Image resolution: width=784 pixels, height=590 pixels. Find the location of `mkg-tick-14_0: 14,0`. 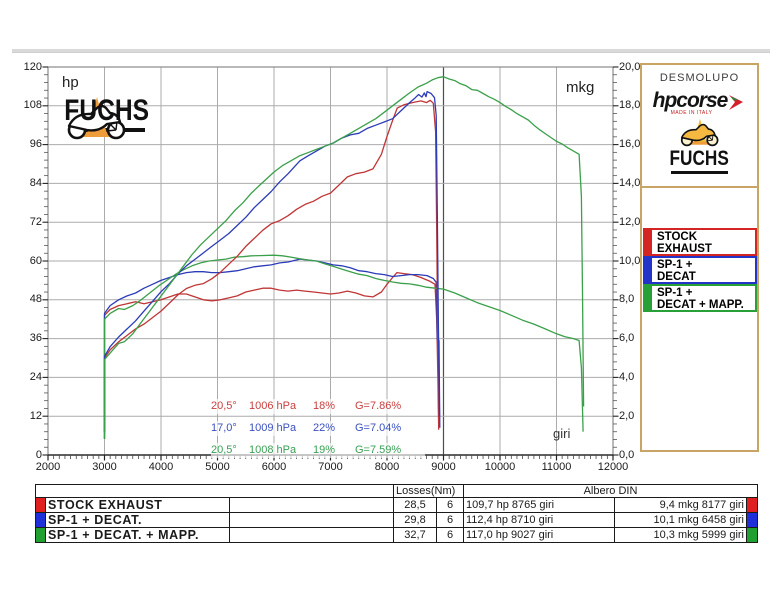

mkg-tick-14_0: 14,0 is located at coordinates (630, 182).